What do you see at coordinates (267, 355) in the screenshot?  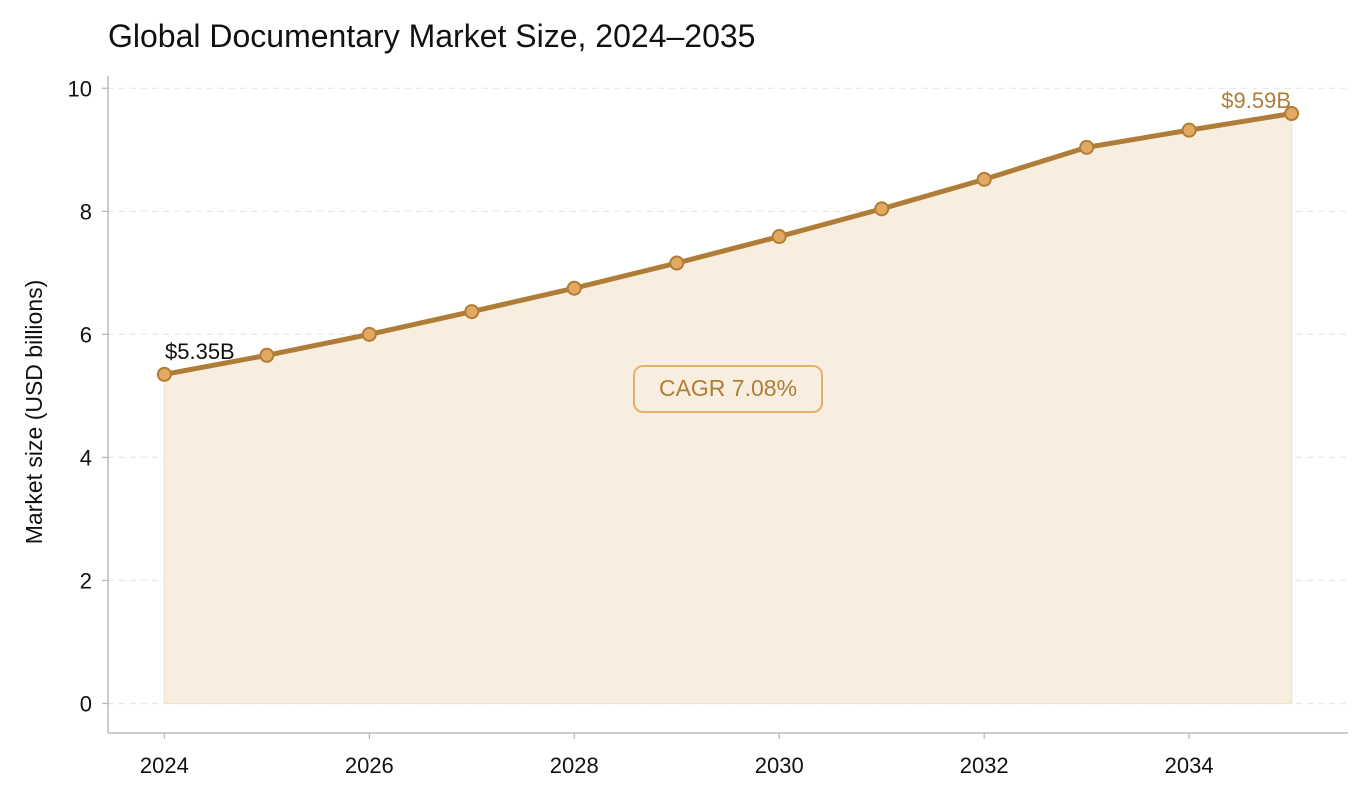 I see `data-point-2025` at bounding box center [267, 355].